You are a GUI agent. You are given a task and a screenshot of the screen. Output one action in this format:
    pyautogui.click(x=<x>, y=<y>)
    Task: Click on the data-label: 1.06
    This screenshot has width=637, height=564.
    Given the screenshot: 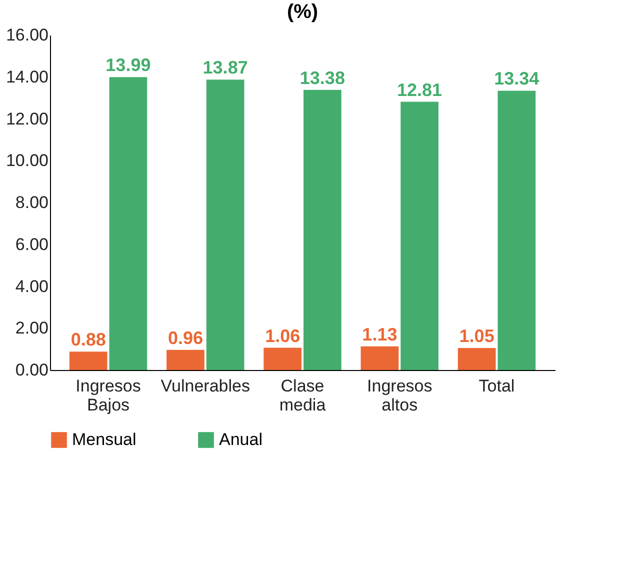 What is the action you would take?
    pyautogui.click(x=282, y=336)
    